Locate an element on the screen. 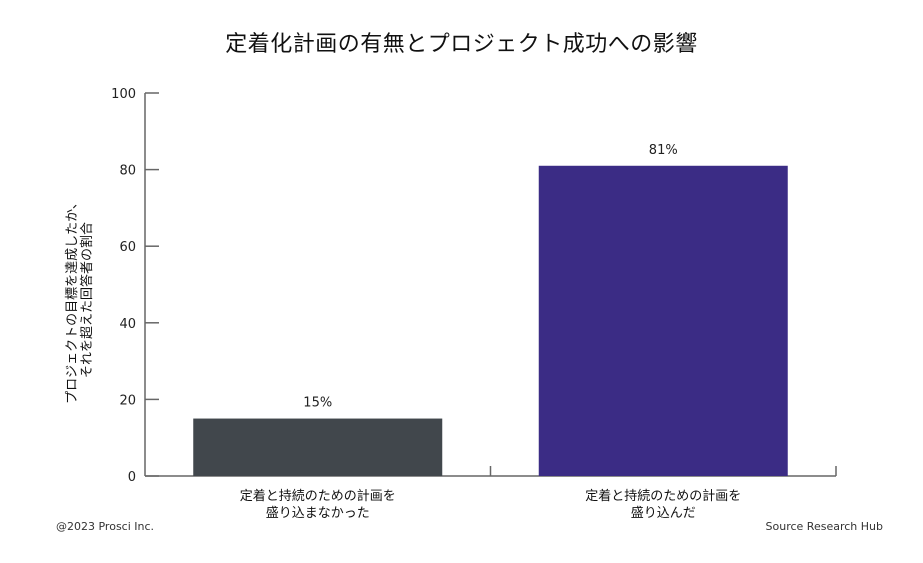 This screenshot has height=563, width=923. y-tick-label: 40 is located at coordinates (127, 324).